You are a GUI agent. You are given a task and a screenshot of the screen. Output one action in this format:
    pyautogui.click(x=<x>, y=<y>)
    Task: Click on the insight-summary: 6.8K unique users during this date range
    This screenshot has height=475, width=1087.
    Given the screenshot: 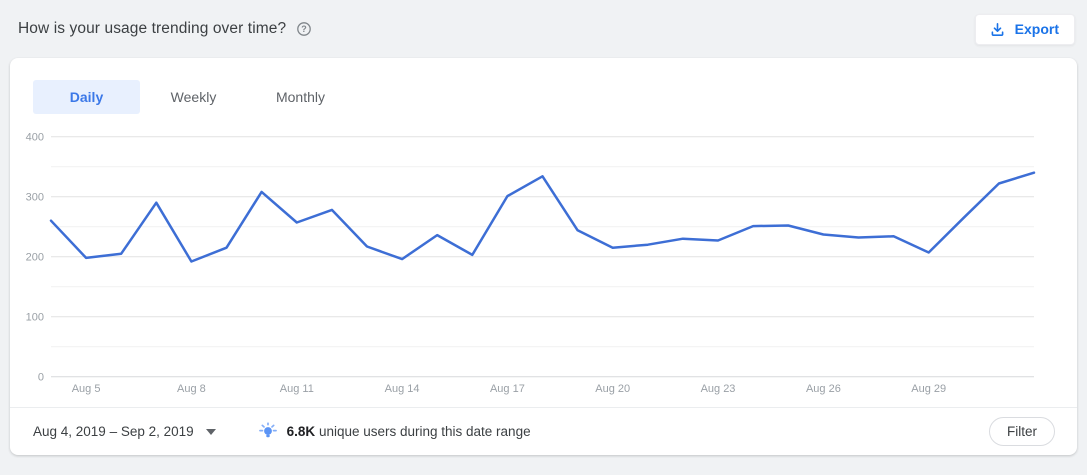 What is the action you would take?
    pyautogui.click(x=394, y=431)
    